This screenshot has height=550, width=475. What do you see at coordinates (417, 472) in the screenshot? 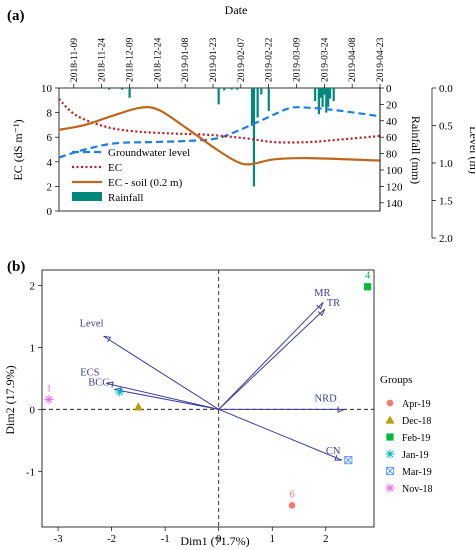
I see `group-legend-label: Mar-19` at bounding box center [417, 472].